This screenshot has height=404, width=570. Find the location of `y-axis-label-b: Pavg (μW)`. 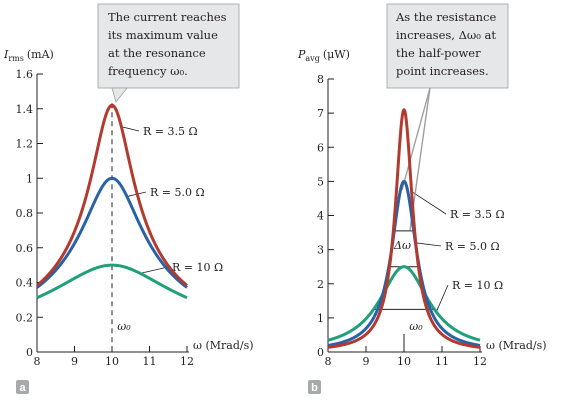

y-axis-label-b: Pavg (μW) is located at coordinates (323, 55).